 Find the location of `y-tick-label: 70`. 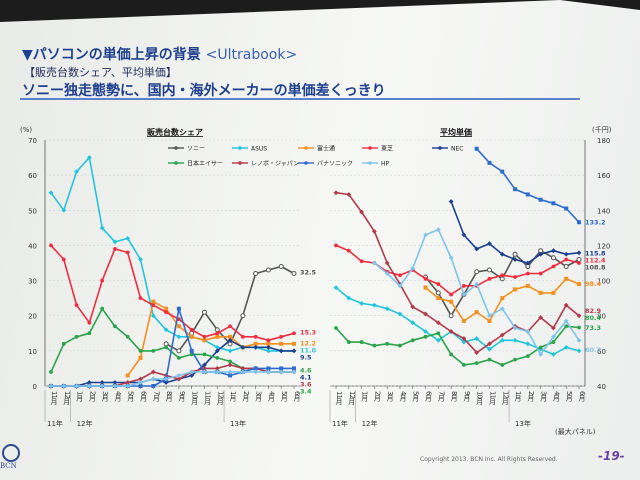

y-tick-label: 70 is located at coordinates (32, 141).